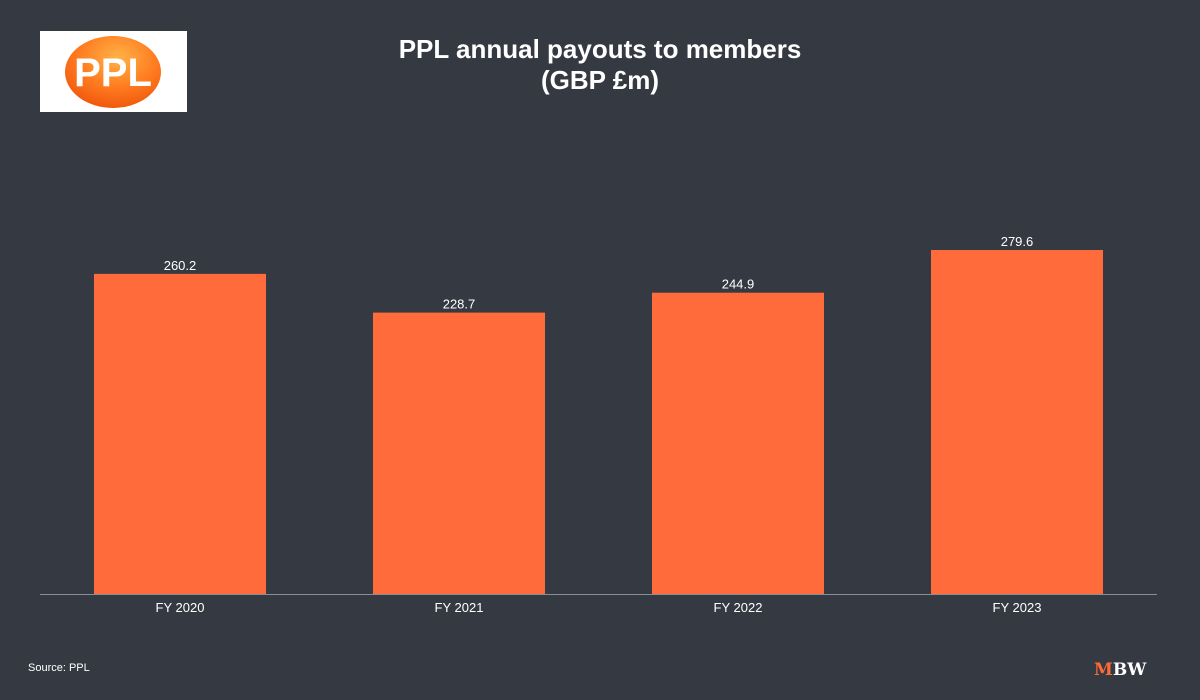 Image resolution: width=1200 pixels, height=700 pixels. I want to click on brand-m: M, so click(1103, 670).